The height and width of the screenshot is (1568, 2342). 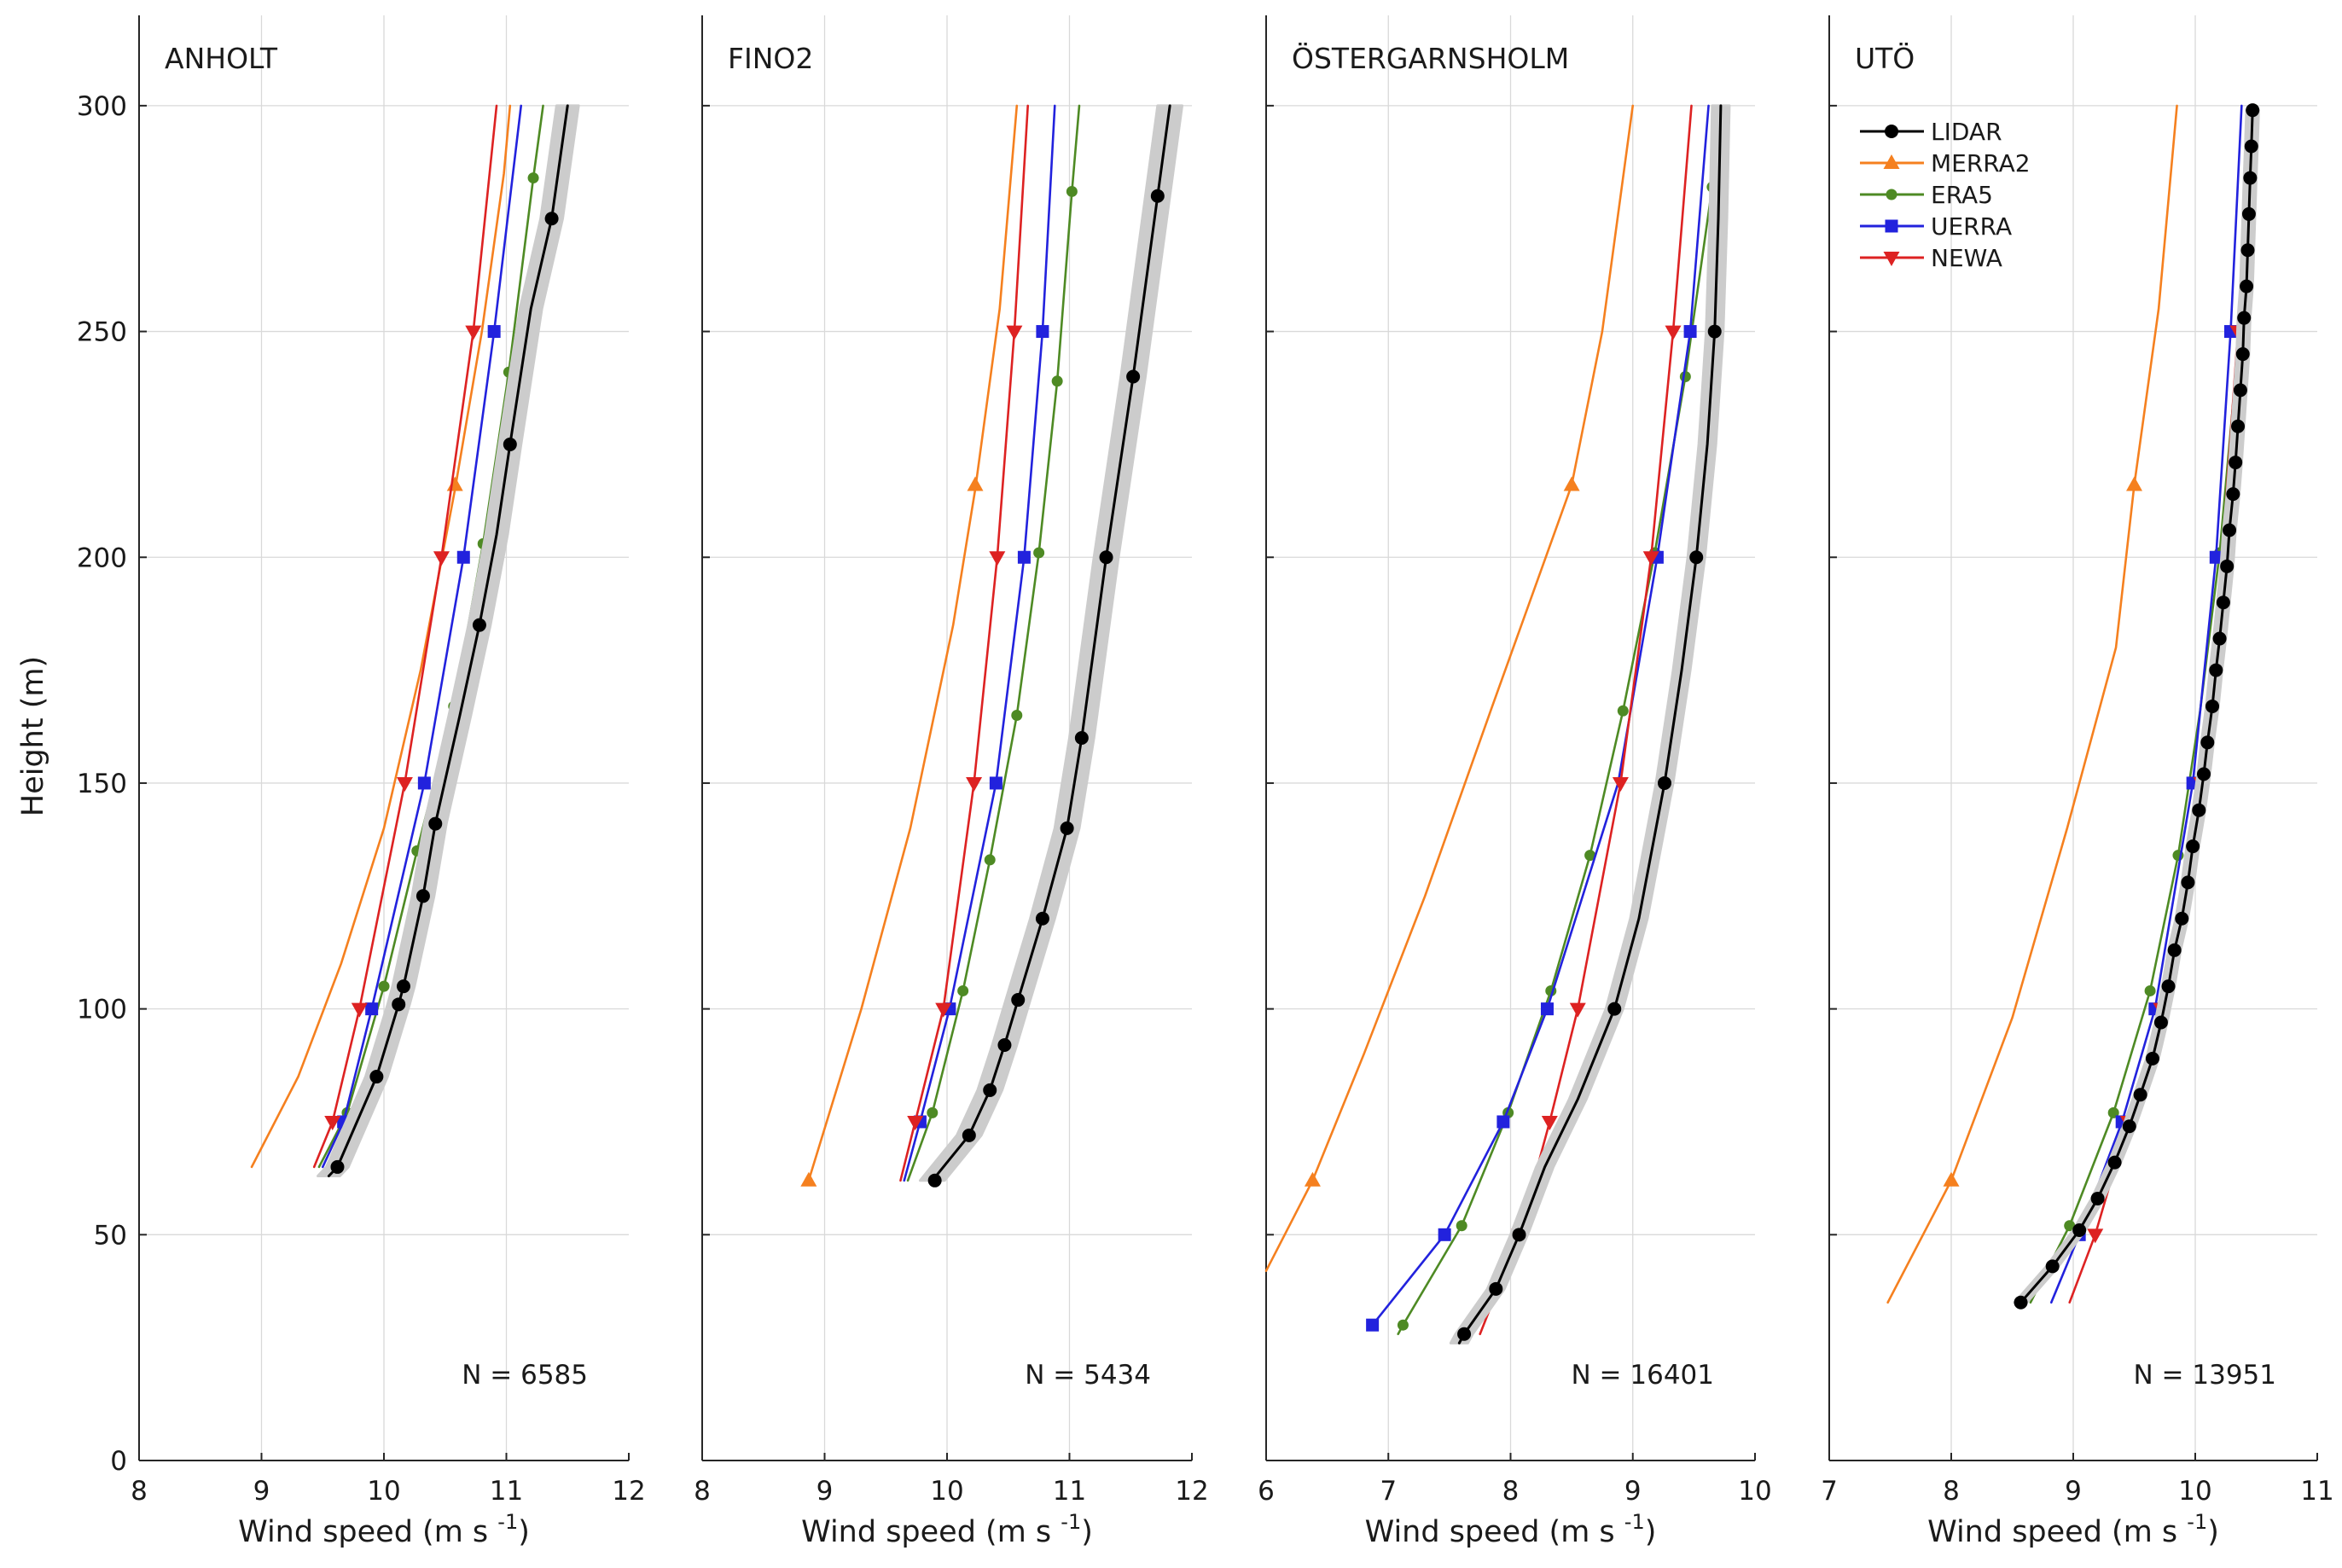 What do you see at coordinates (1931, 132) in the screenshot?
I see `legend-item-lidar: LIDAR` at bounding box center [1931, 132].